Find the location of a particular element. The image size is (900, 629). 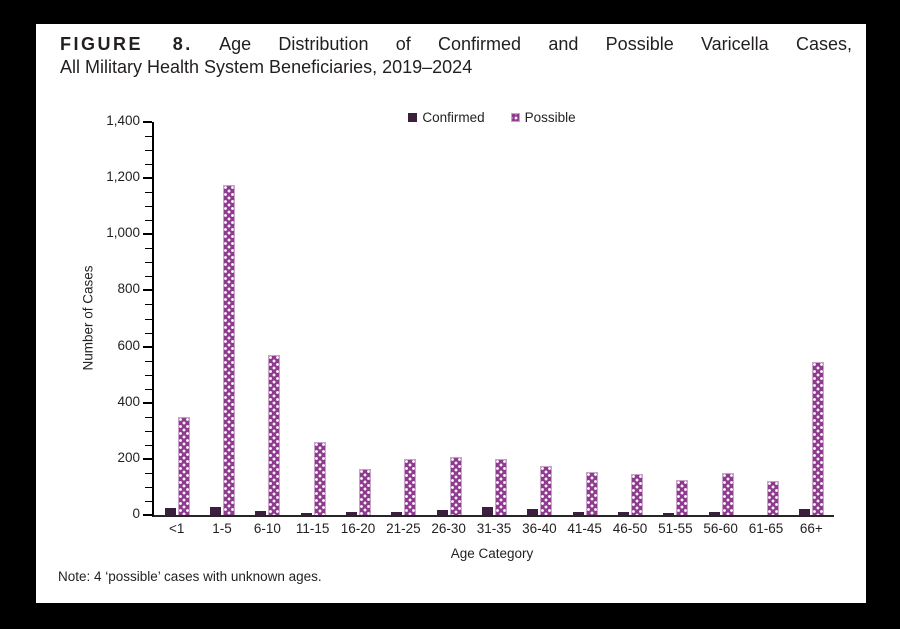

x-tick-label: 31-35 is located at coordinates (494, 528).